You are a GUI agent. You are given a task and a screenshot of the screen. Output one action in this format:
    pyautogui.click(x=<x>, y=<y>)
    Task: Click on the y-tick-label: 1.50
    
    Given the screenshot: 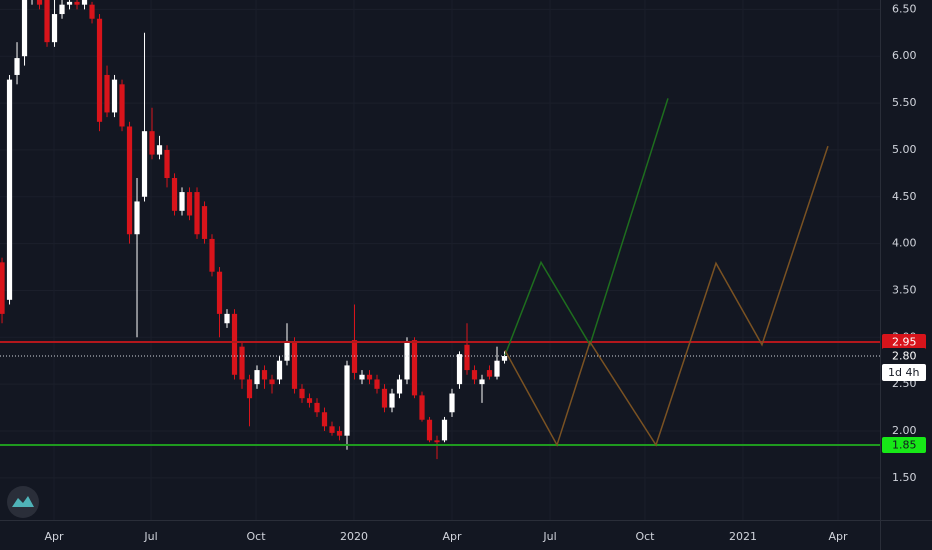 What is the action you would take?
    pyautogui.click(x=904, y=477)
    